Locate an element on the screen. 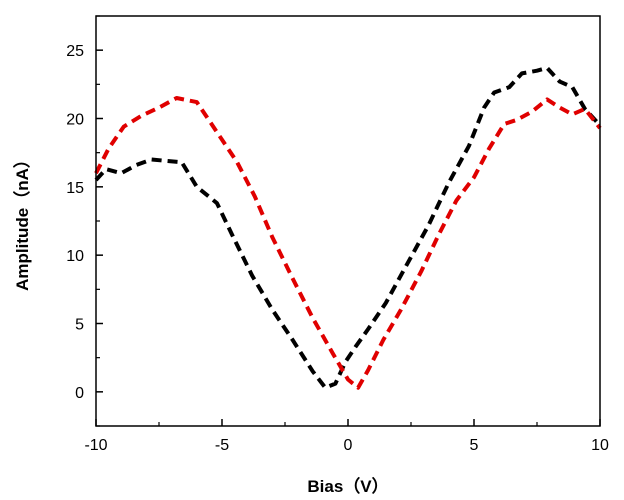 The height and width of the screenshot is (500, 624). y-tick-label: 25 is located at coordinates (75, 51).